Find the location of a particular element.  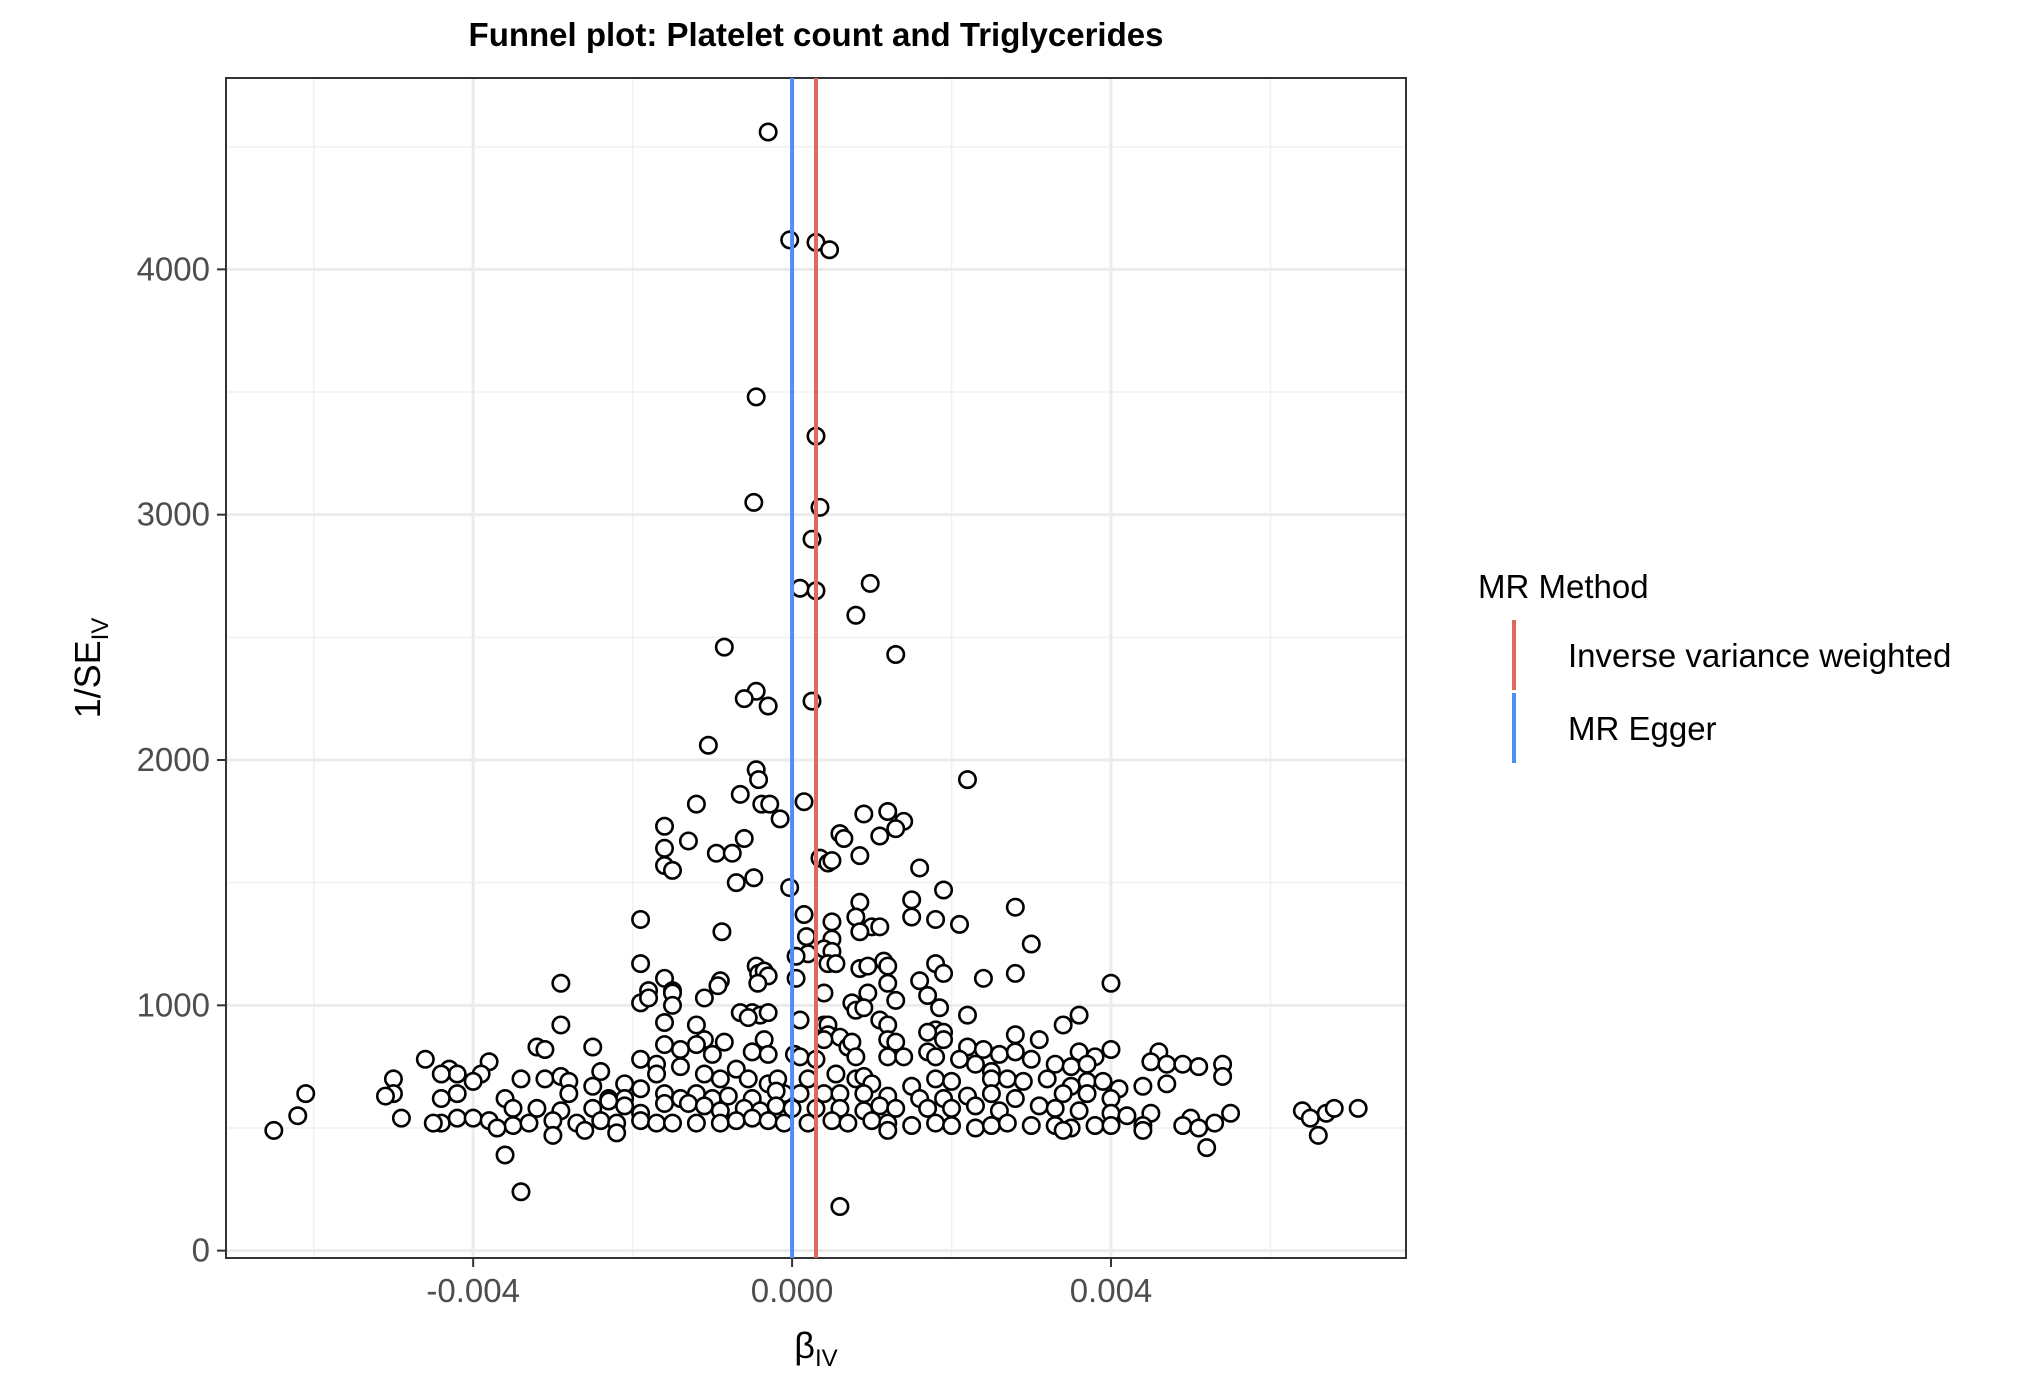

y-tick-label: 1000 is located at coordinates (173, 1004).